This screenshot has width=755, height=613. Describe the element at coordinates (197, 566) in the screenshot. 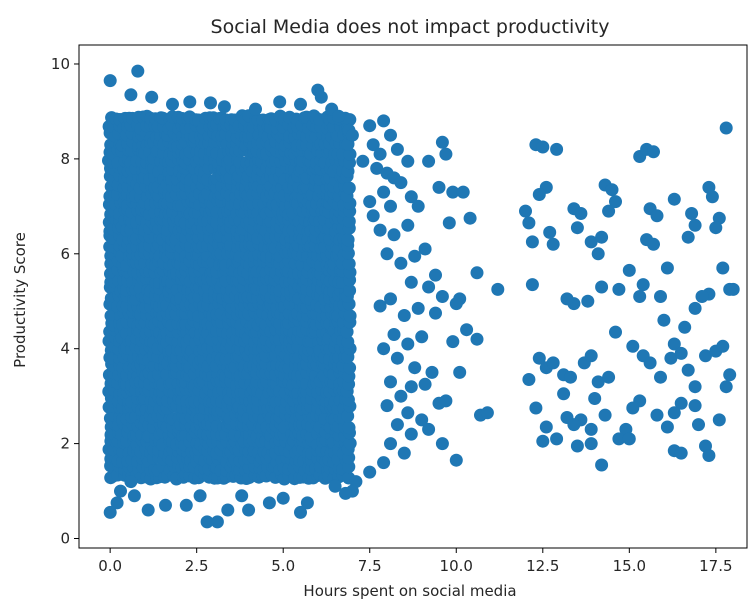

I see `x-tick-label: 2.5` at that location.